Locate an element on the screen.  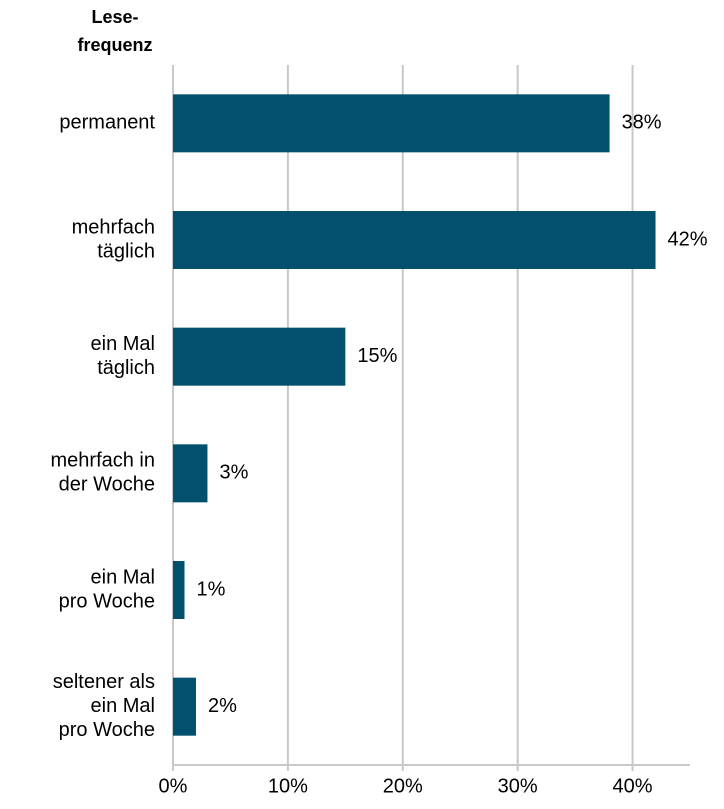
x-tick-label: 40% is located at coordinates (633, 786).